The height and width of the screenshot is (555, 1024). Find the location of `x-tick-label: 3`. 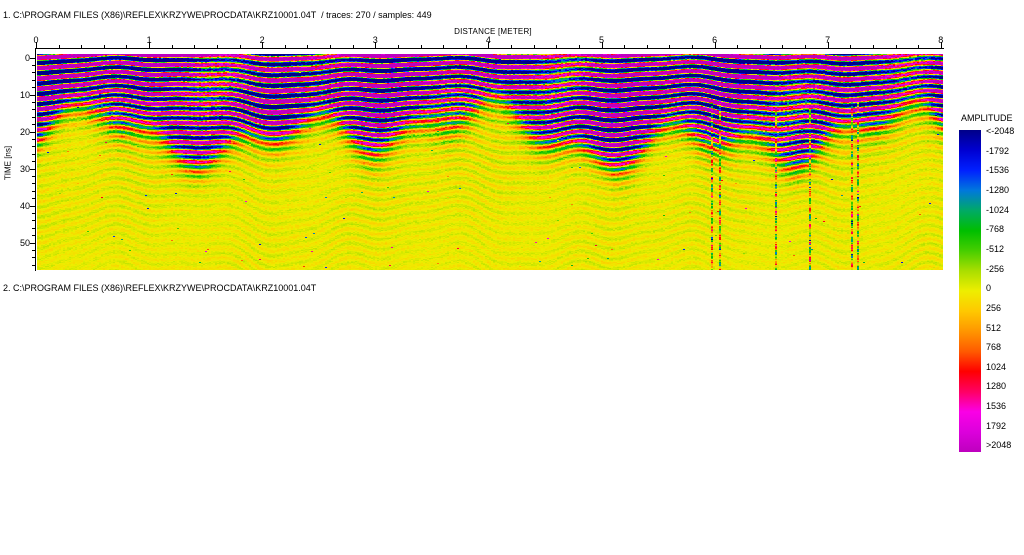

x-tick-label: 3 is located at coordinates (375, 40).